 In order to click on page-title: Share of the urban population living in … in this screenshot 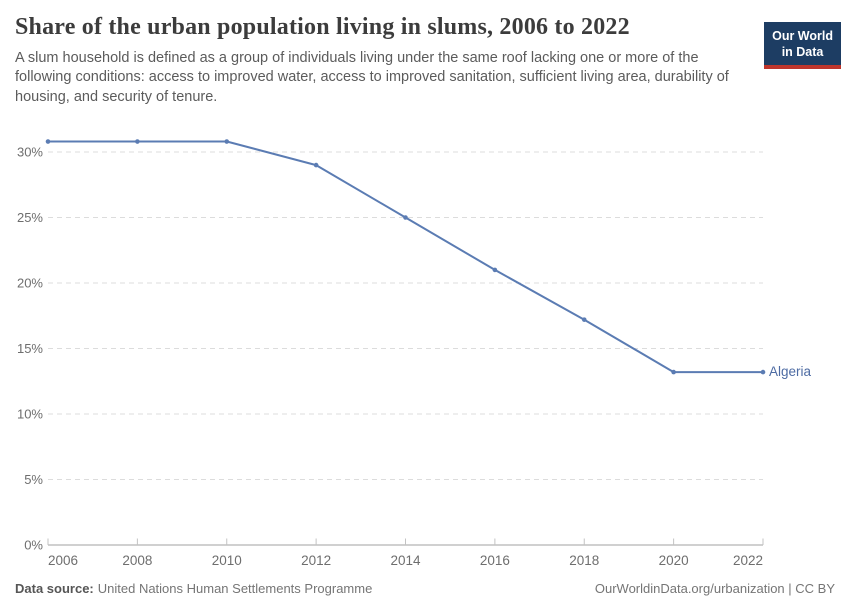, I will do `click(322, 27)`.